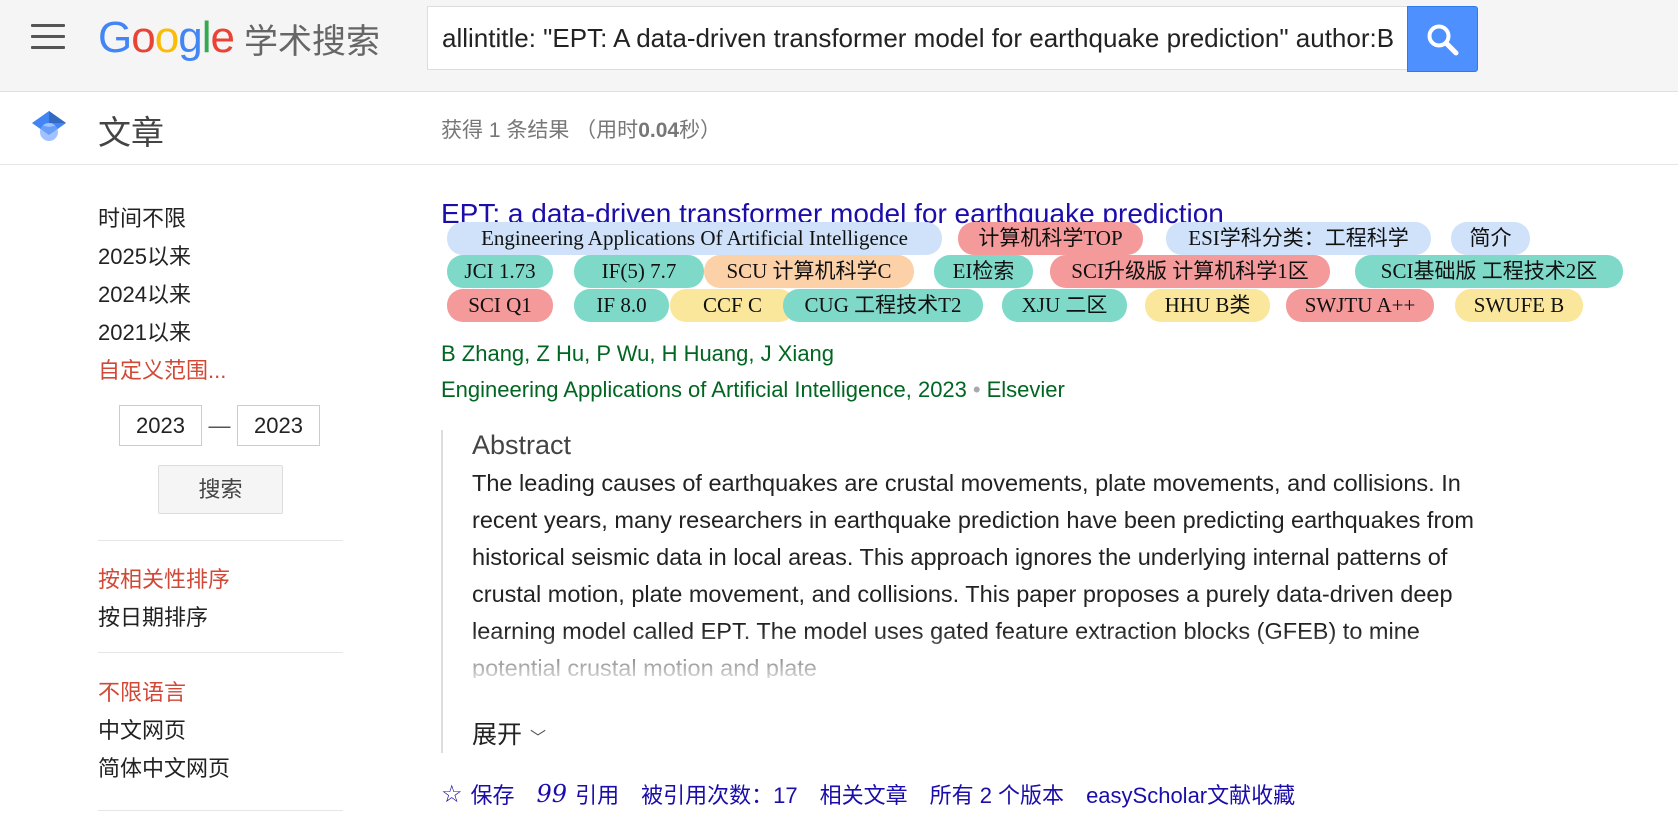  Describe the element at coordinates (1519, 305) in the screenshot. I see `journal-rank-badge: SWUFE B` at that location.